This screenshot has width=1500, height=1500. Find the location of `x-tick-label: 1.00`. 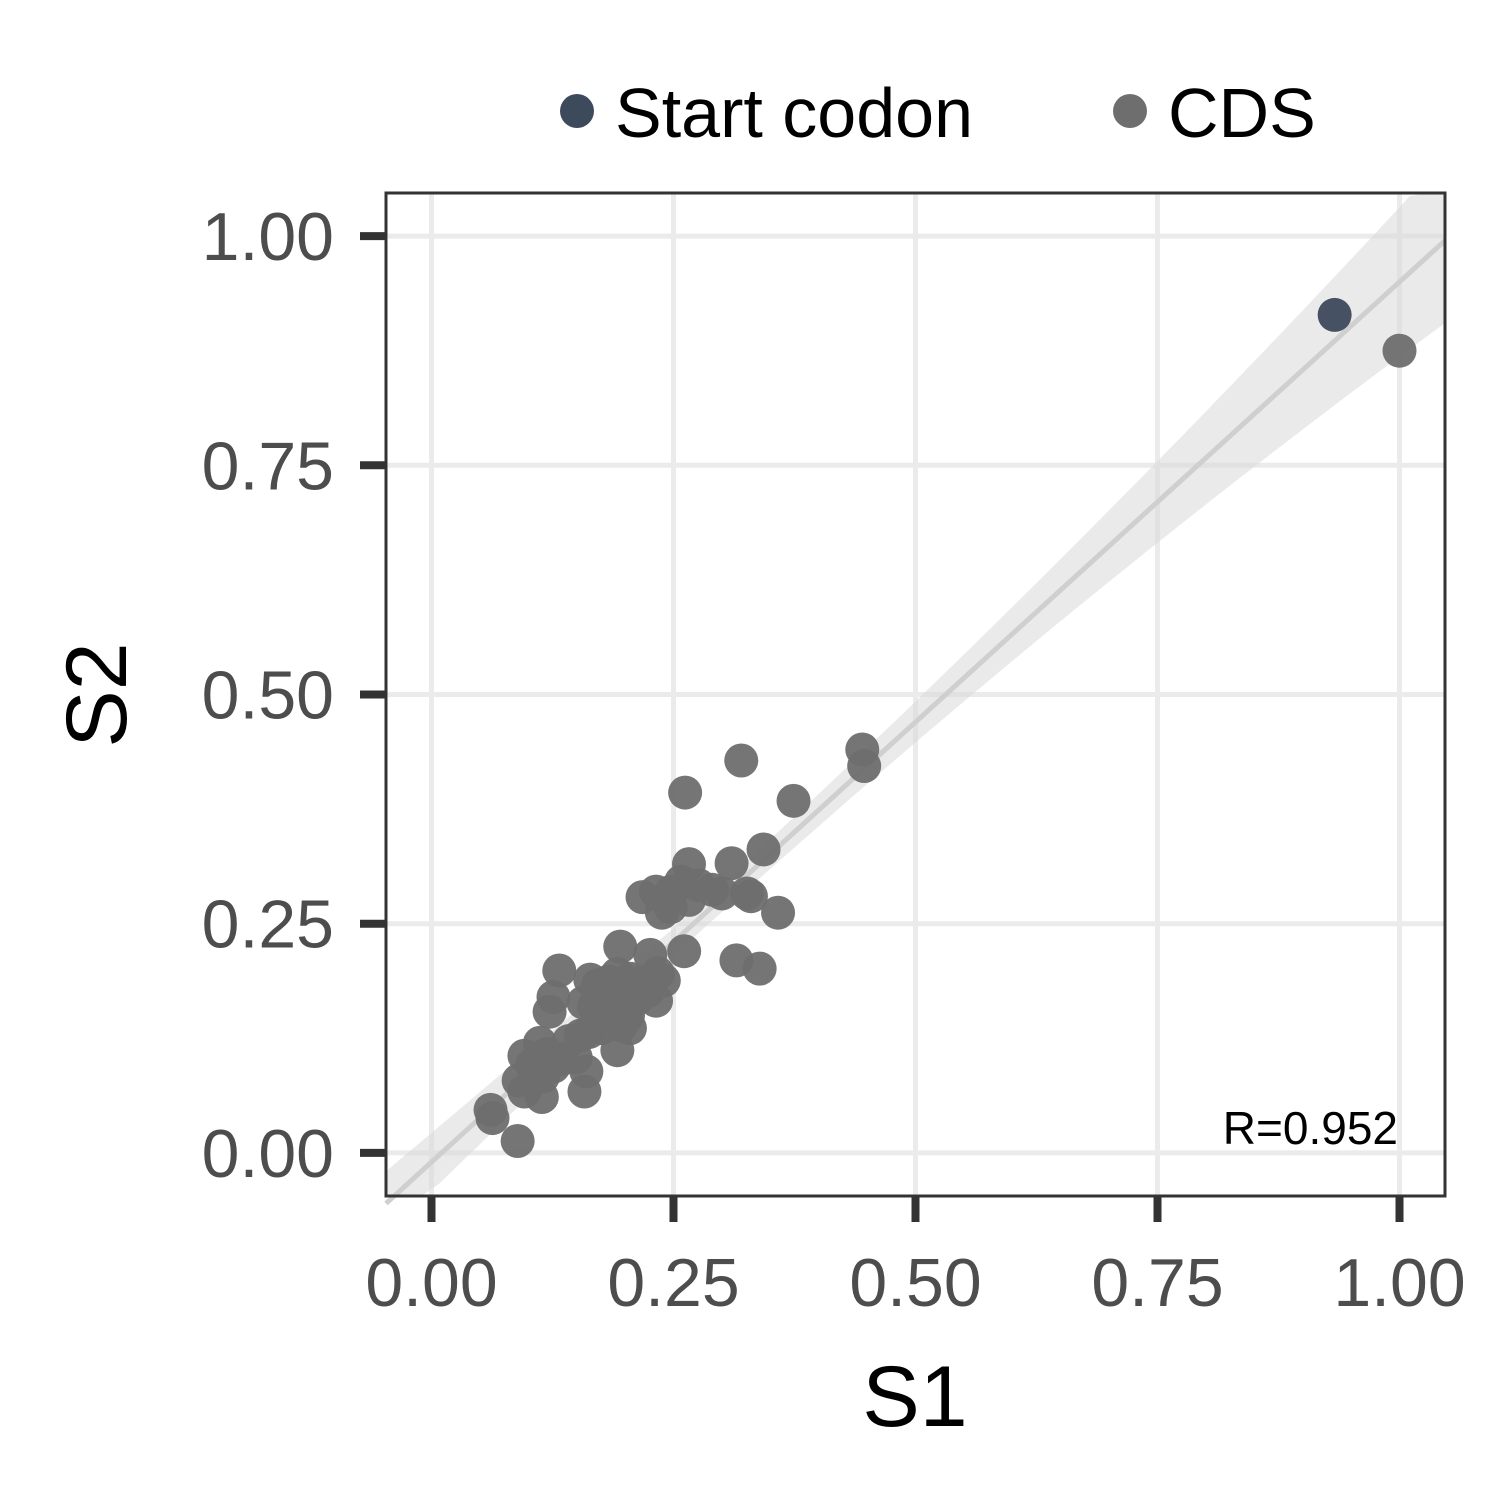

x-tick-label: 1.00 is located at coordinates (1399, 1283).